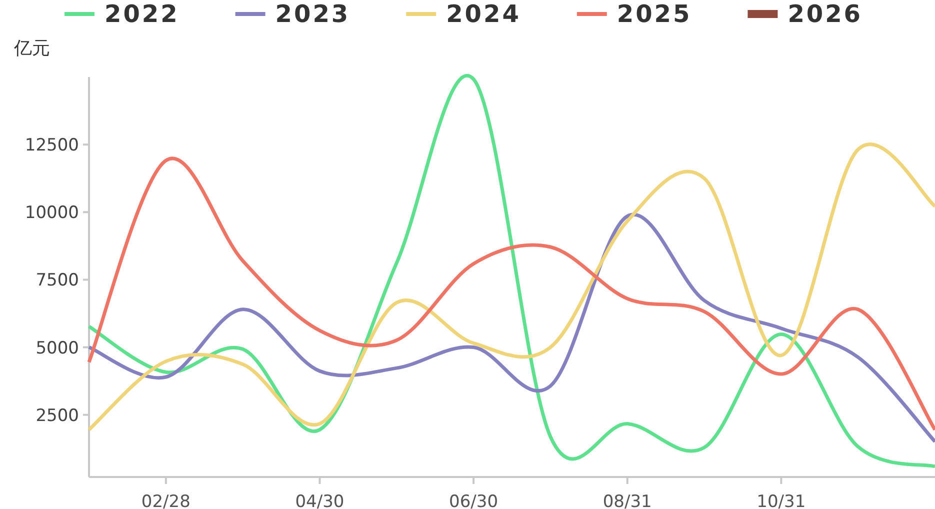  Describe the element at coordinates (31, 48) in the screenshot. I see `y-axis-title: 亿元` at that location.